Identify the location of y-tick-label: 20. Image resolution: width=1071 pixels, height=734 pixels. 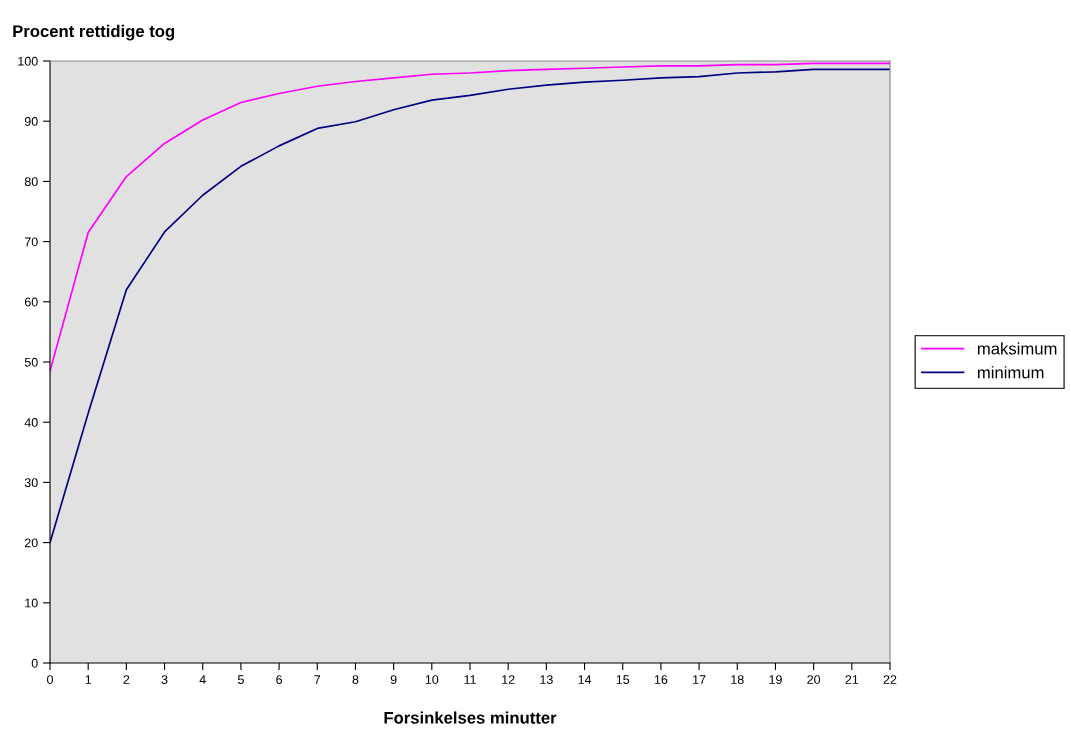
(31, 543).